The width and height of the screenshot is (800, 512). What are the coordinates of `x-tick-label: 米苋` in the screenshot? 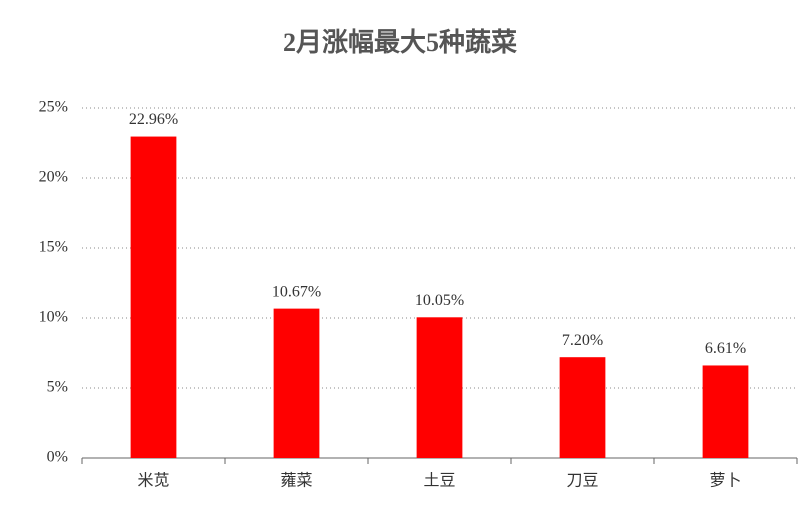 It's located at (153, 481).